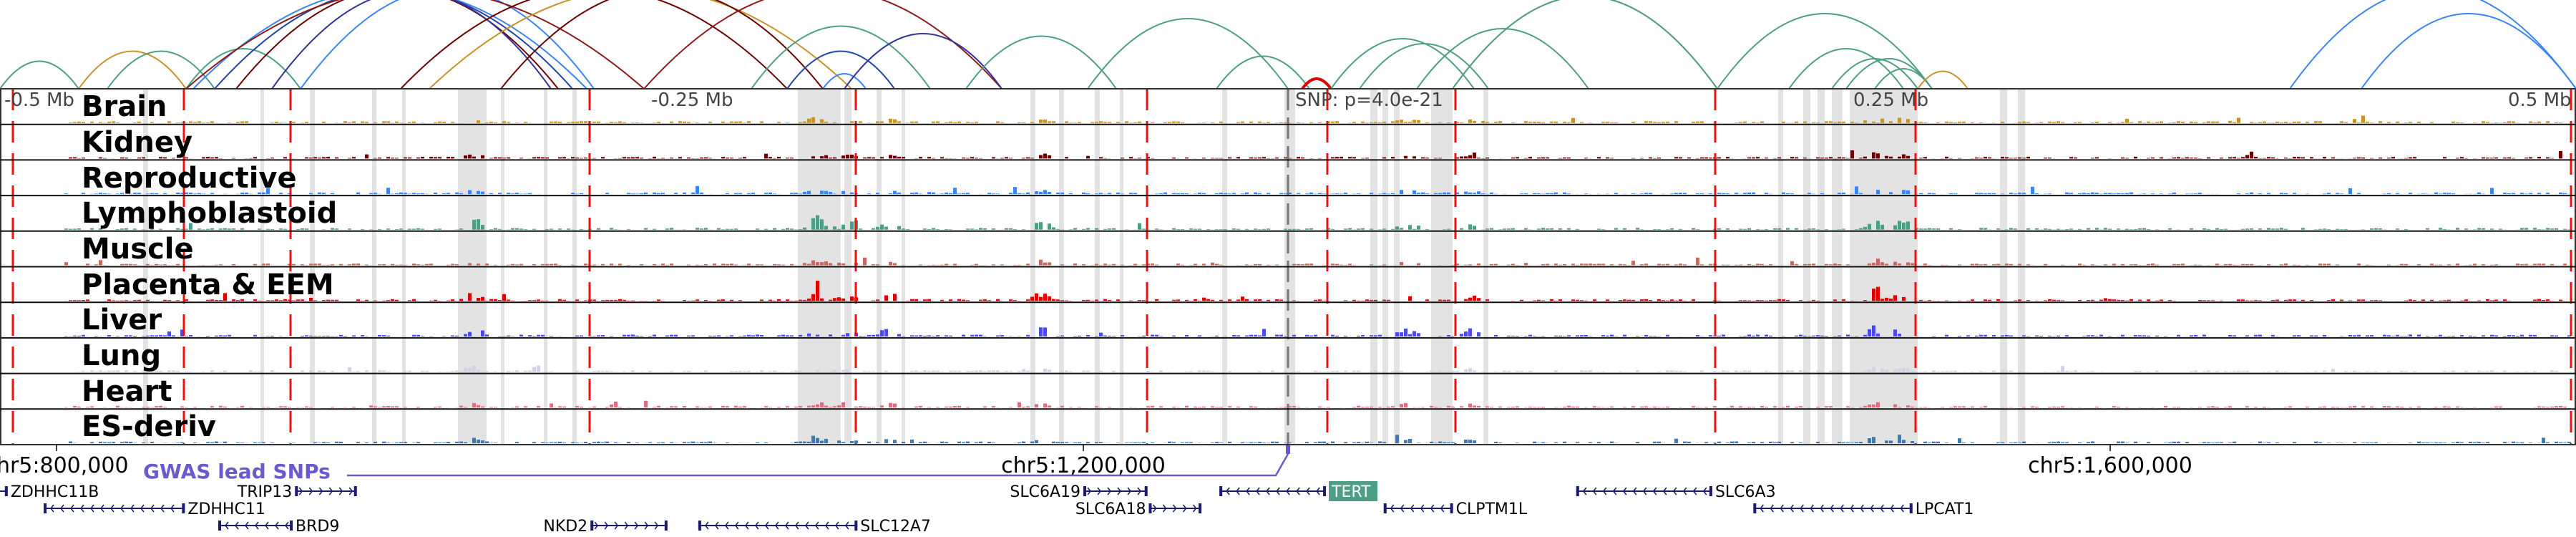 Image resolution: width=2576 pixels, height=537 pixels. Describe the element at coordinates (1945, 509) in the screenshot. I see `gene-label: LPCAT1` at that location.